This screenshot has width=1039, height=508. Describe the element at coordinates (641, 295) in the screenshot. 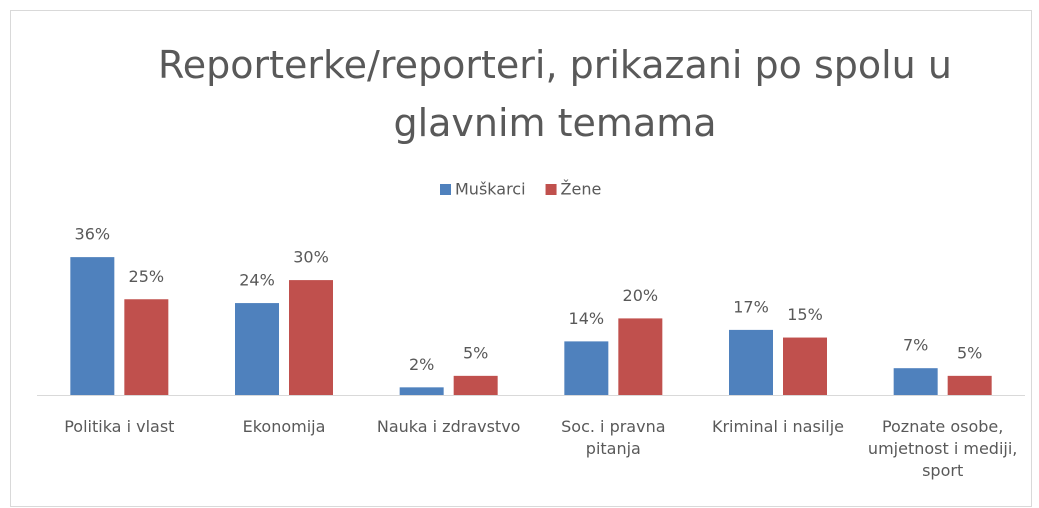

I see `data-label: 20%` at that location.